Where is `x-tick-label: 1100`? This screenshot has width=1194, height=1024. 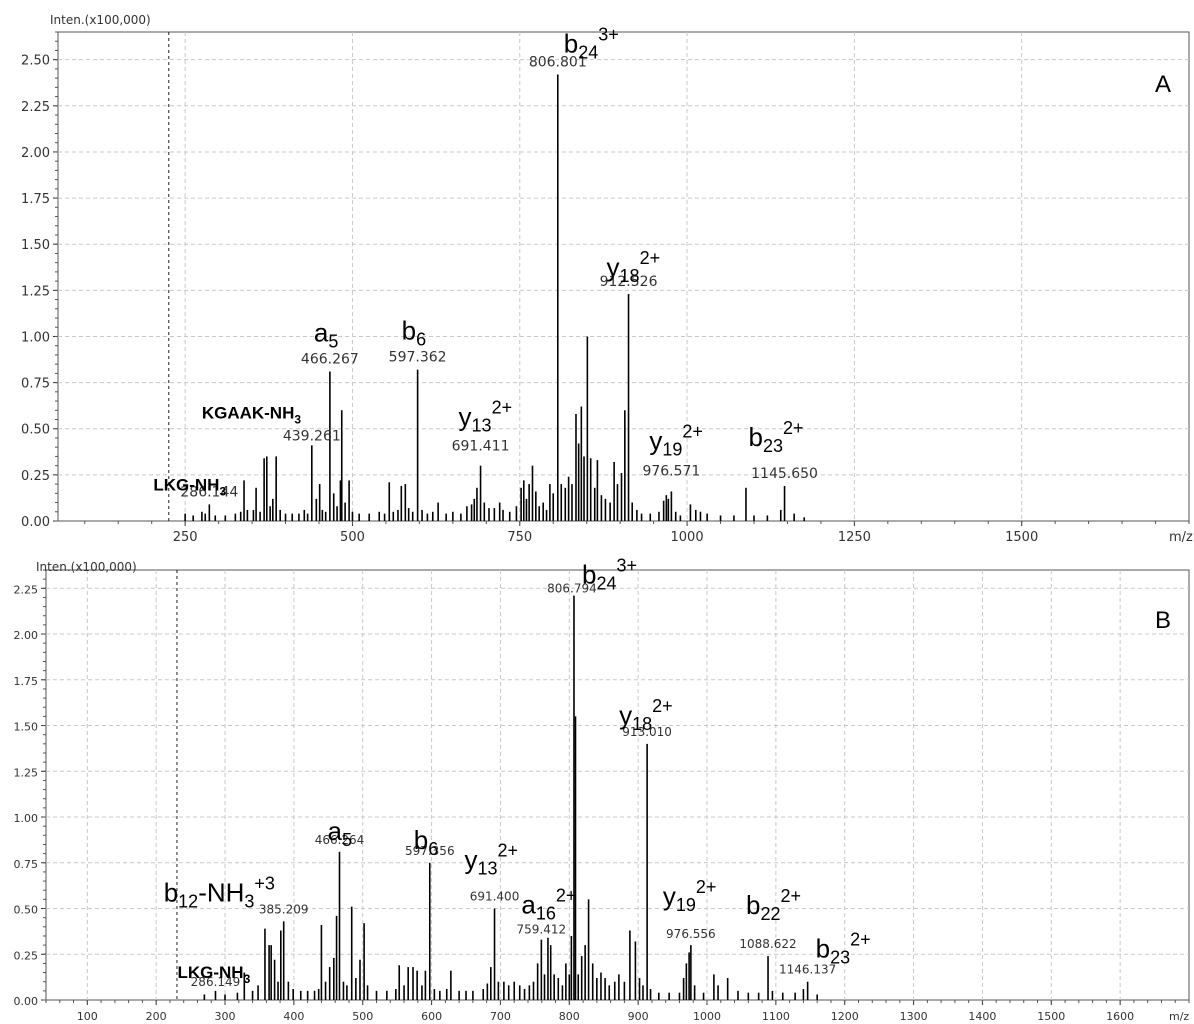 x-tick-label: 1100 is located at coordinates (776, 1016).